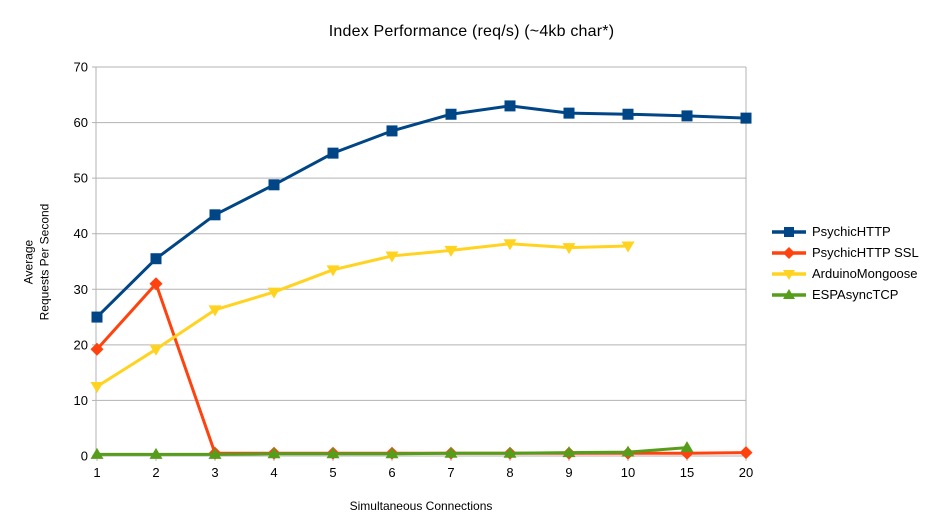 The height and width of the screenshot is (530, 943). What do you see at coordinates (471, 31) in the screenshot?
I see `chart-title: Index Performance (req/s) (~4kb char*)` at bounding box center [471, 31].